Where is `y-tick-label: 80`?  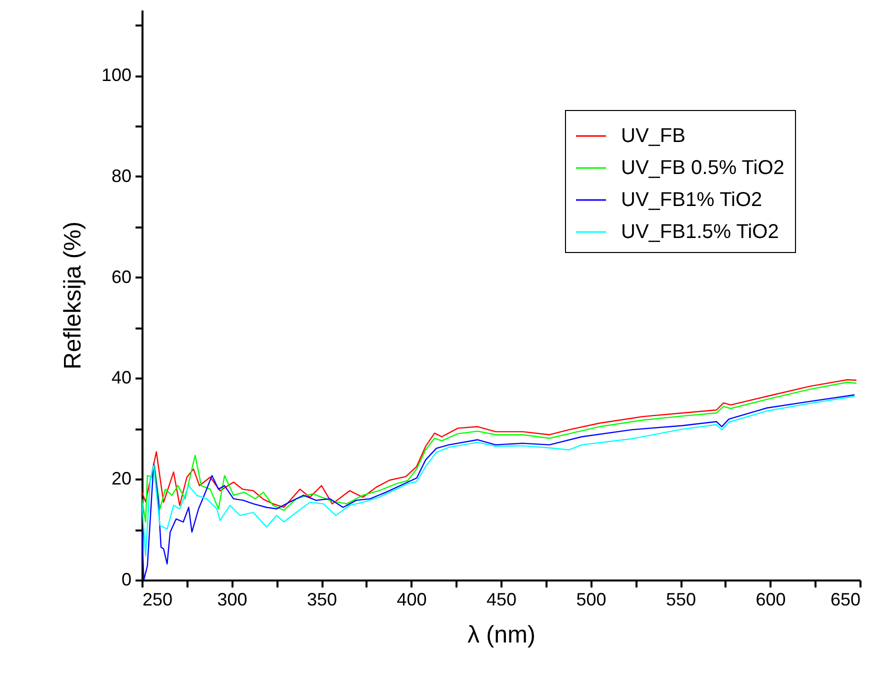
y-tick-label: 80 is located at coordinates (121, 176).